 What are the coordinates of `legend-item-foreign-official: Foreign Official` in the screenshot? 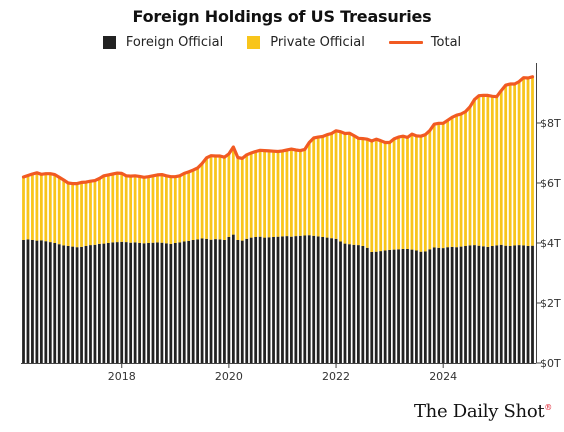 It's located at (163, 42).